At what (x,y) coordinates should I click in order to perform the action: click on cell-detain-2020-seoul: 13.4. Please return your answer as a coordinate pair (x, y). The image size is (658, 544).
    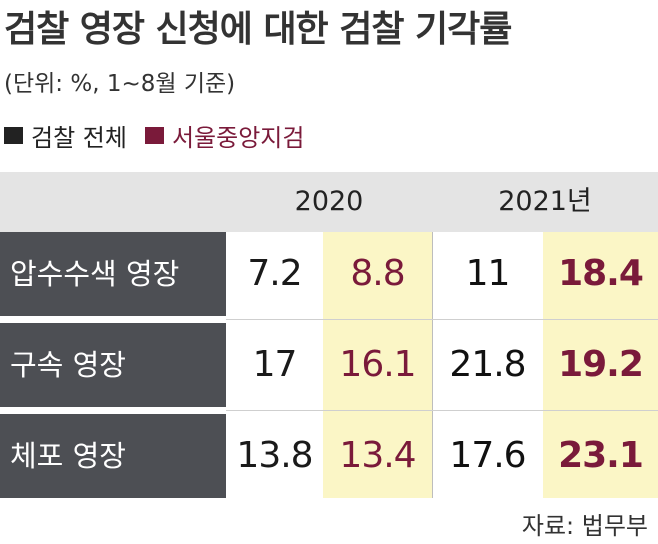
    Looking at the image, I should click on (377, 455).